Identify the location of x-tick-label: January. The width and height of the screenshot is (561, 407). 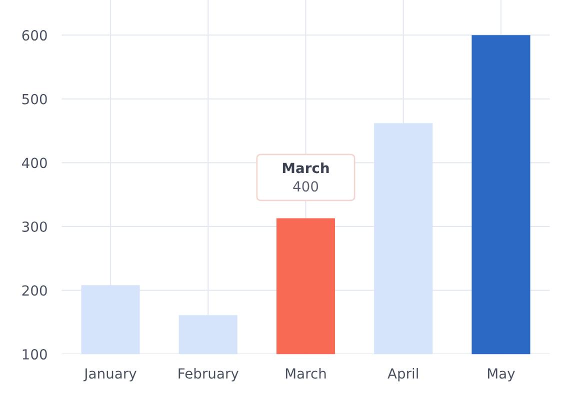
(109, 375).